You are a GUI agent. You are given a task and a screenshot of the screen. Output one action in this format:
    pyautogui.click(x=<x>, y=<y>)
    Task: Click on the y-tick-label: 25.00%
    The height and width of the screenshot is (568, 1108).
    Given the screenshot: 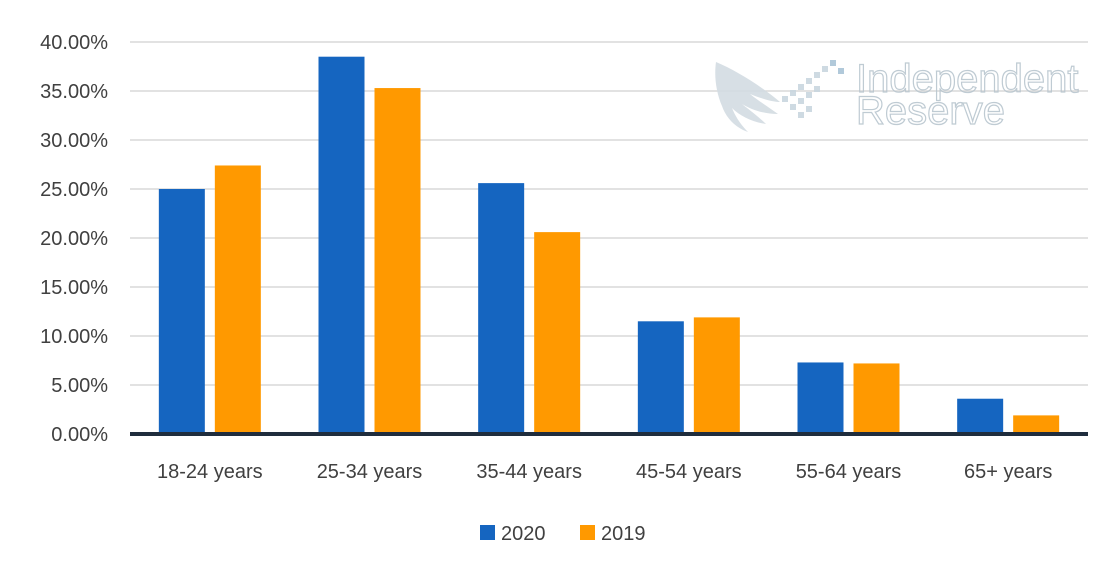 What is the action you would take?
    pyautogui.click(x=74, y=190)
    